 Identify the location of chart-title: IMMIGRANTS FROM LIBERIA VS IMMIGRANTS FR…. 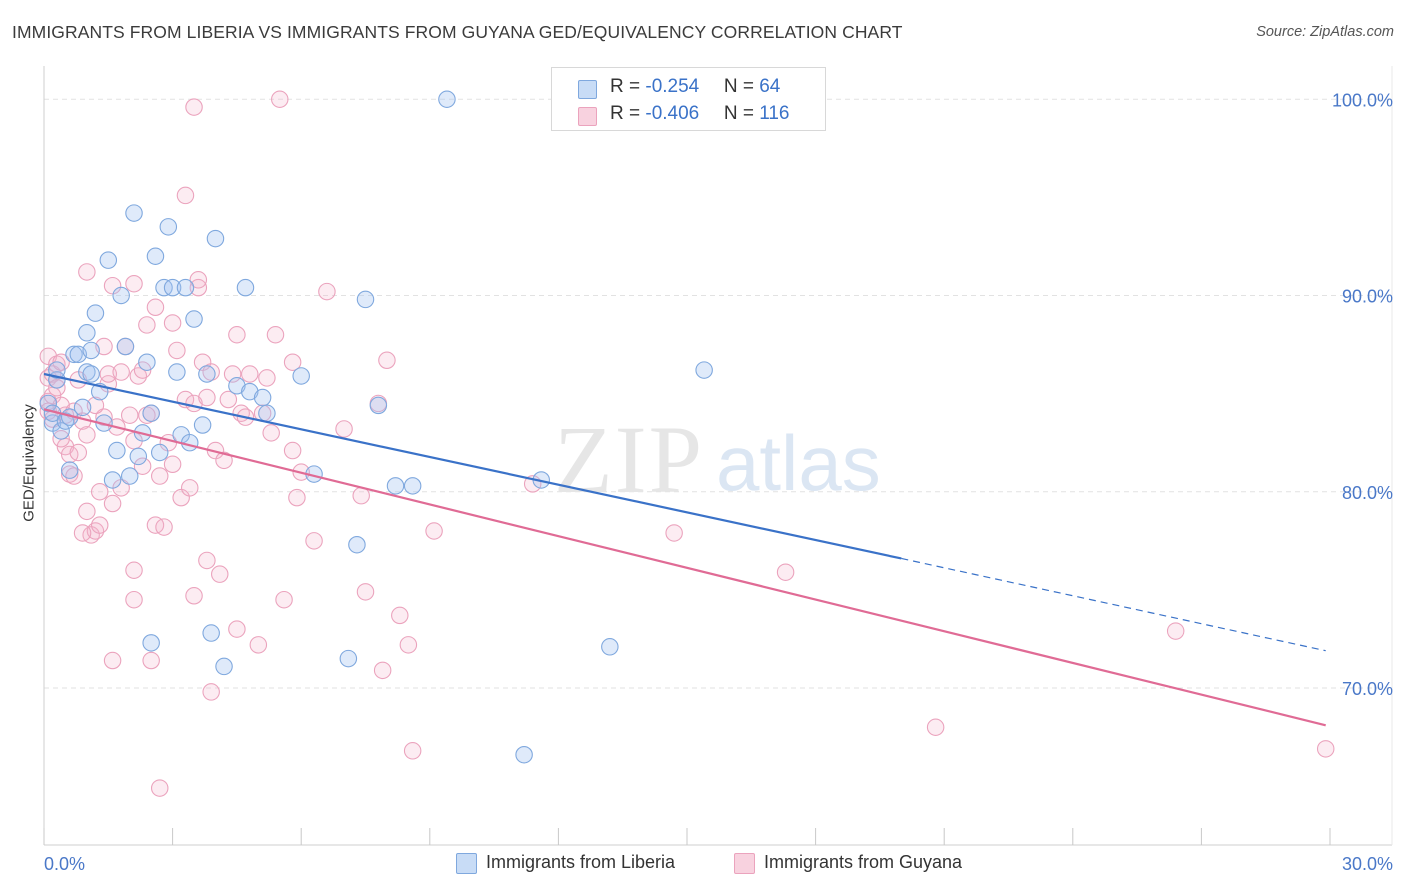
(457, 32).